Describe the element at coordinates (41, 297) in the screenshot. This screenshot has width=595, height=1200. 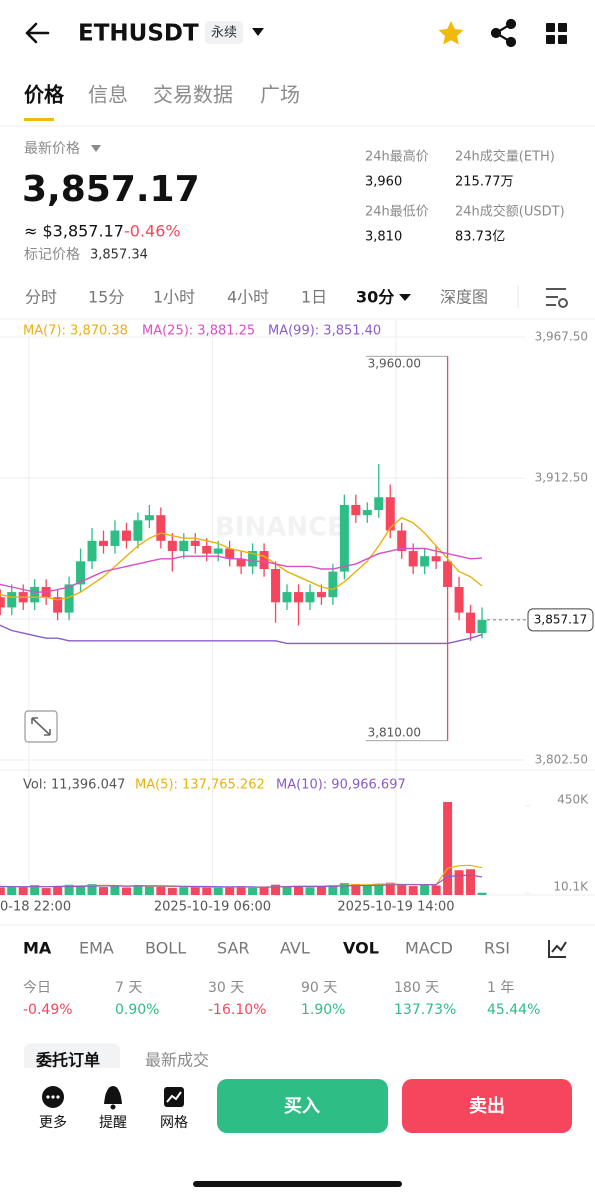
I see `interval: 分时` at that location.